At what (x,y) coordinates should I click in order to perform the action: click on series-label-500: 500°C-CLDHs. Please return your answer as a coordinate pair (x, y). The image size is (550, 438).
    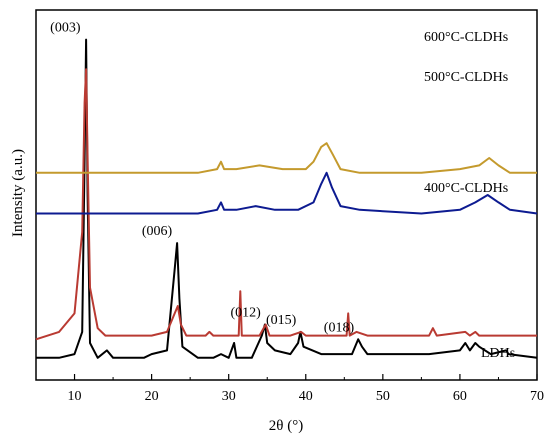
    Looking at the image, I should click on (466, 77).